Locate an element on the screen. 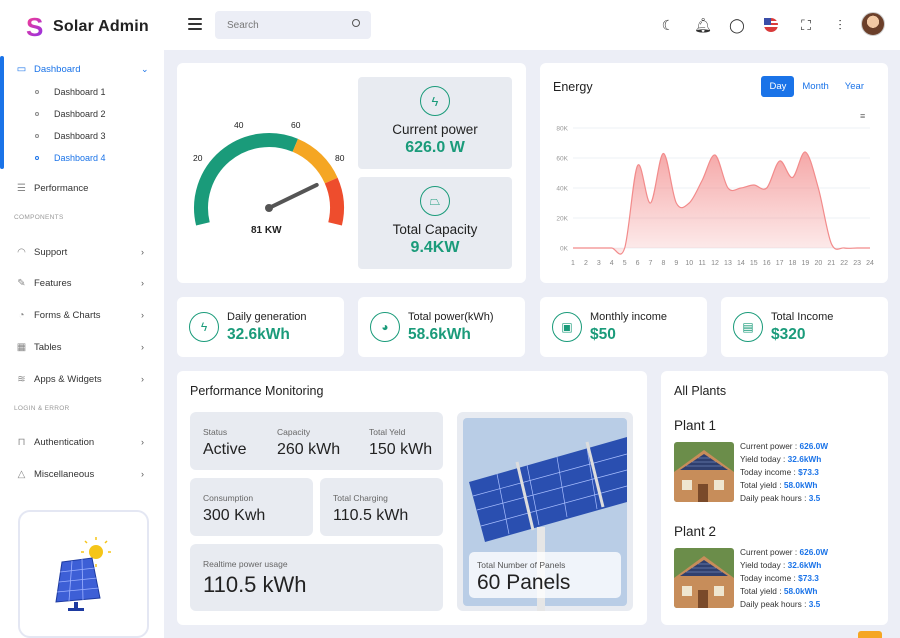 This screenshot has width=900, height=638. sidebar-item-performance: ☰ Performance is located at coordinates (82, 188).